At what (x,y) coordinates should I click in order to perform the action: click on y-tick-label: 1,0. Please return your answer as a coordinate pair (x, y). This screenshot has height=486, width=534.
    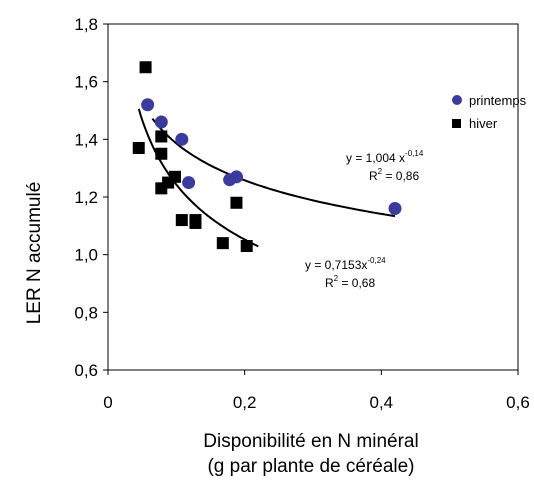
    Looking at the image, I should click on (86, 255).